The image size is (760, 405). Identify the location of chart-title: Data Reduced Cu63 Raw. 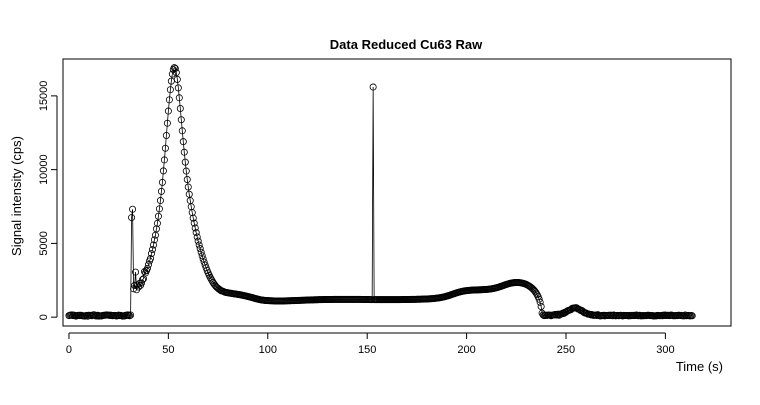
(406, 44).